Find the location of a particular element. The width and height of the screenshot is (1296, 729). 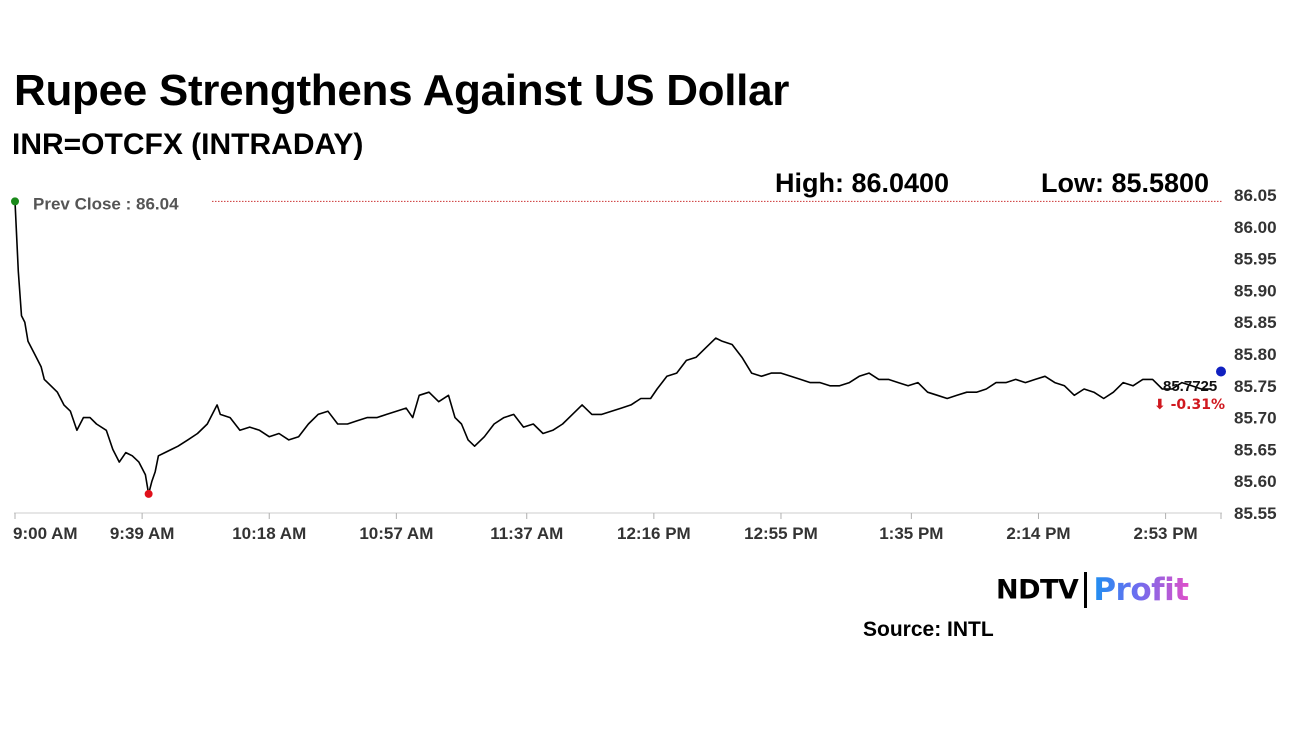

y-tick-label: 85.60 is located at coordinates (1255, 481).